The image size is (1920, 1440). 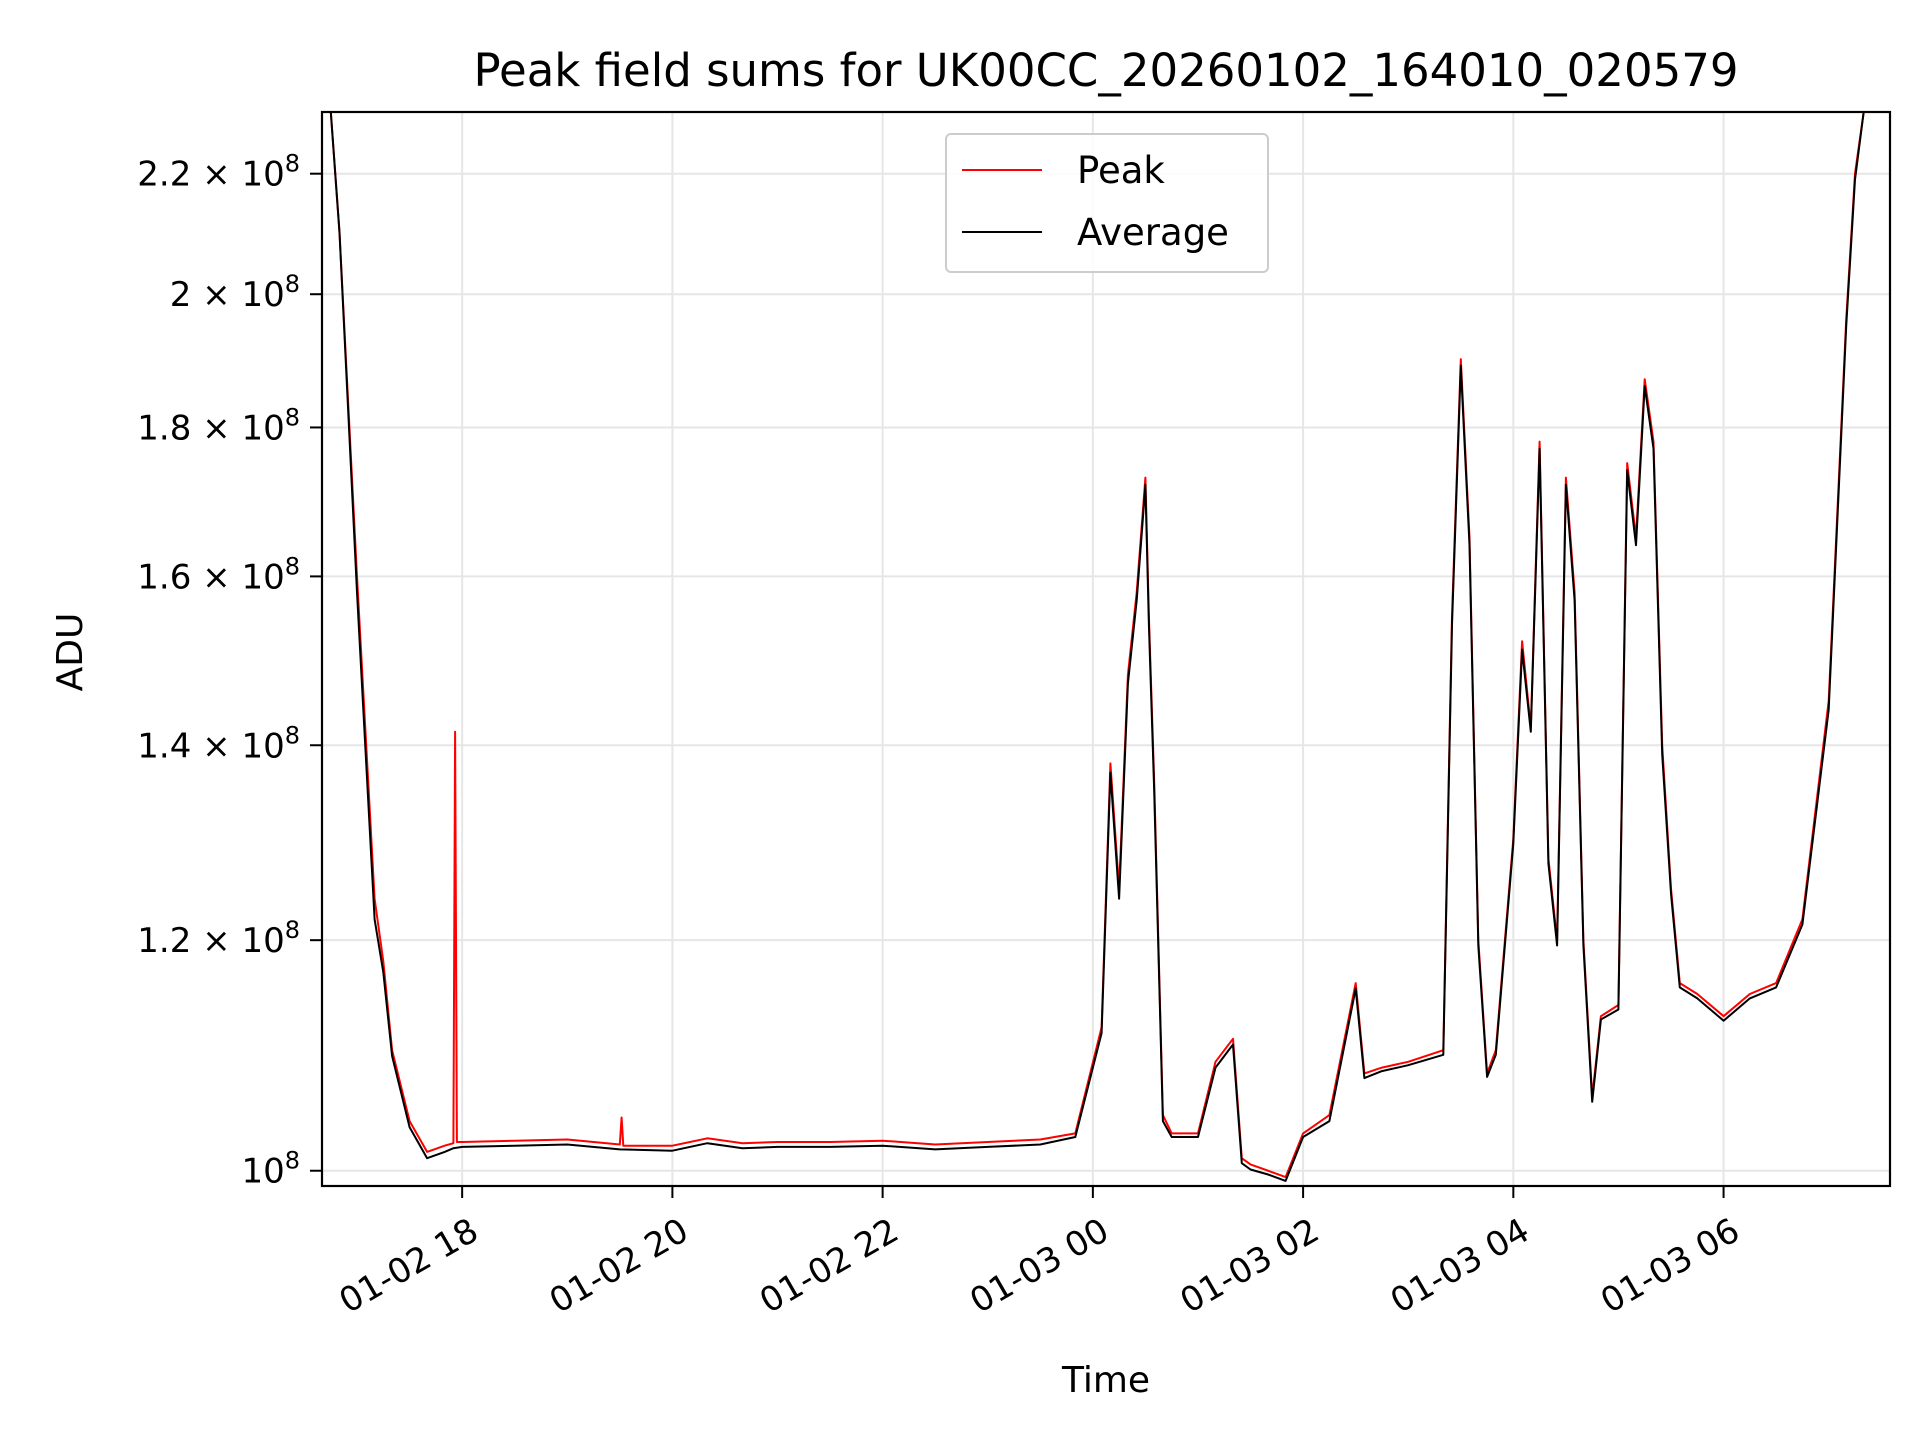 I want to click on y-tick-label: 2 × 108, so click(x=235, y=292).